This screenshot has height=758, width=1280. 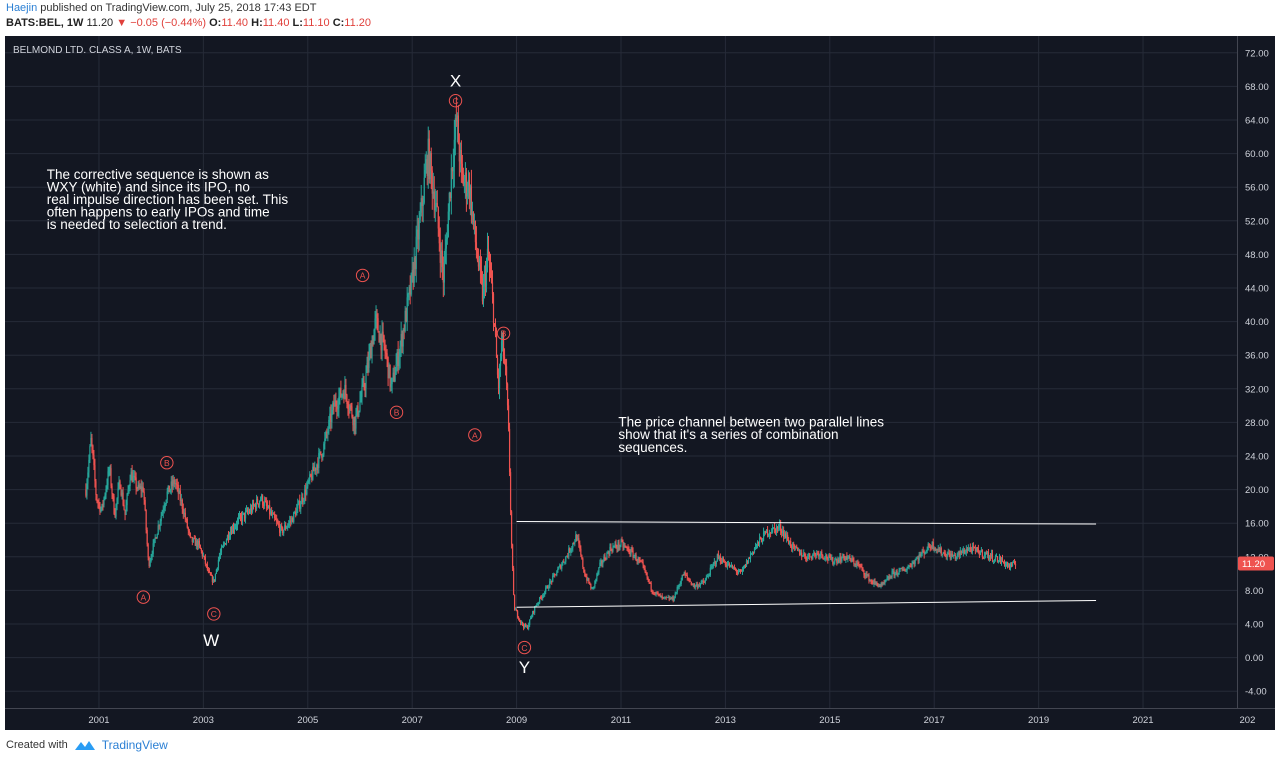 What do you see at coordinates (1038, 720) in the screenshot?
I see `time-tick-label: 2019` at bounding box center [1038, 720].